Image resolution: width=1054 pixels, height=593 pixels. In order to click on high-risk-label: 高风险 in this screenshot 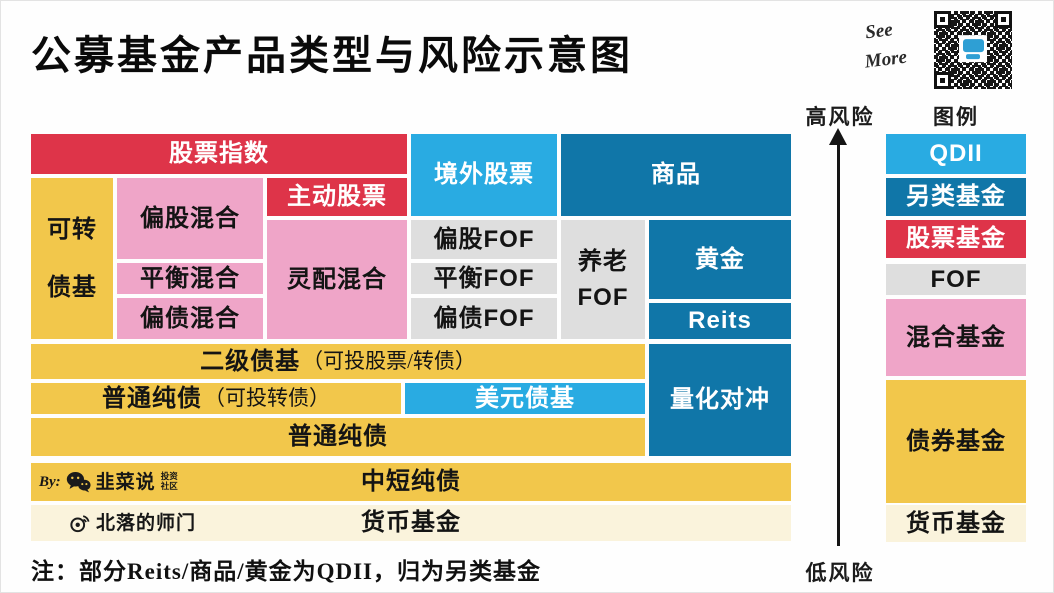, I will do `click(840, 117)`.